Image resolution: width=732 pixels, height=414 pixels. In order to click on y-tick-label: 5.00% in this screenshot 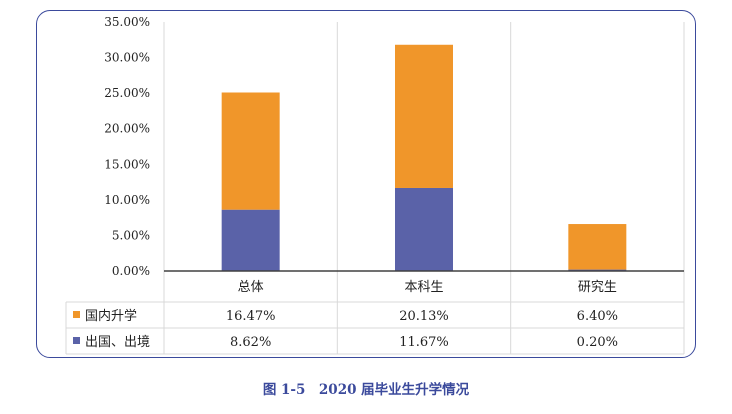, I will do `click(131, 235)`.